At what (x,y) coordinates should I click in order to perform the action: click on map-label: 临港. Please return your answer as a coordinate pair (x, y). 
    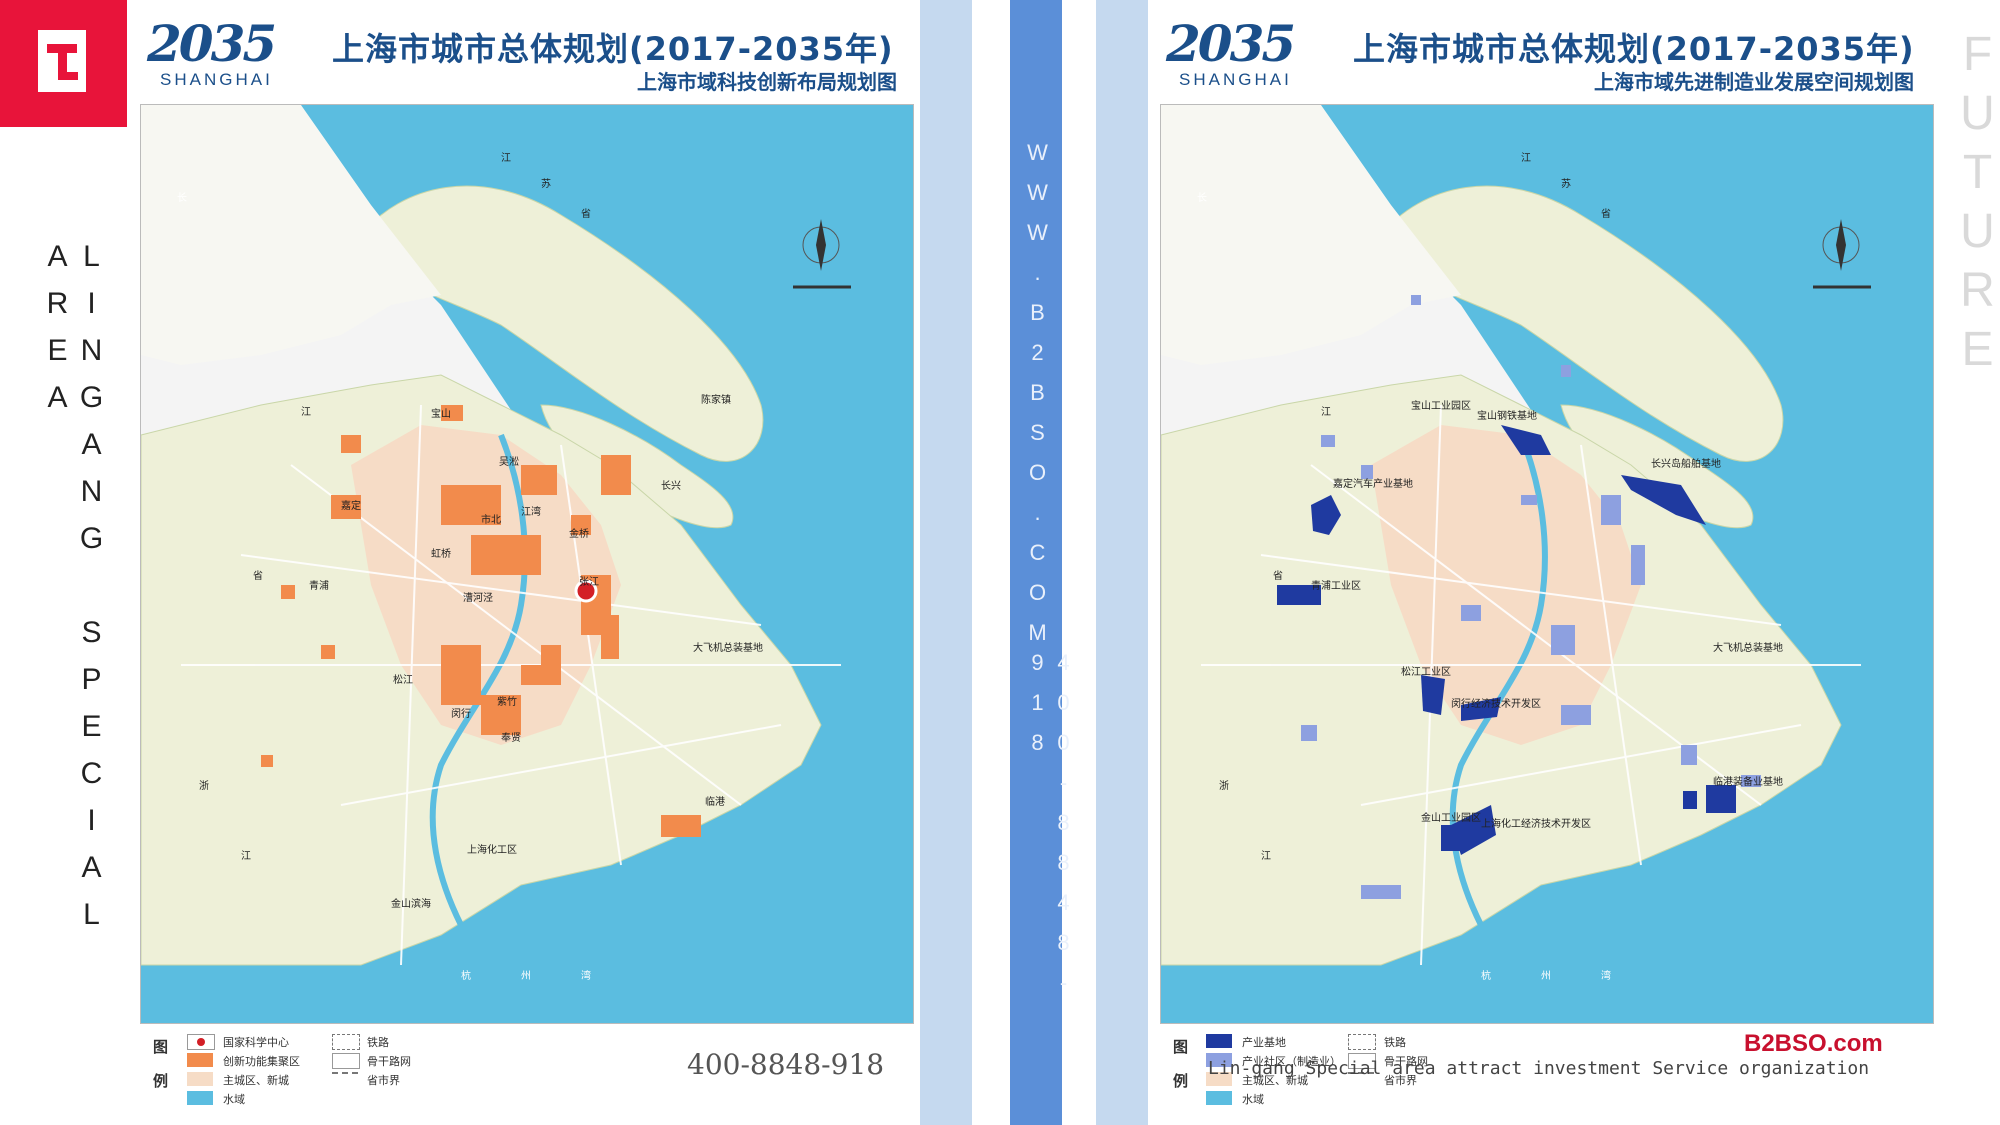
    Looking at the image, I should click on (715, 802).